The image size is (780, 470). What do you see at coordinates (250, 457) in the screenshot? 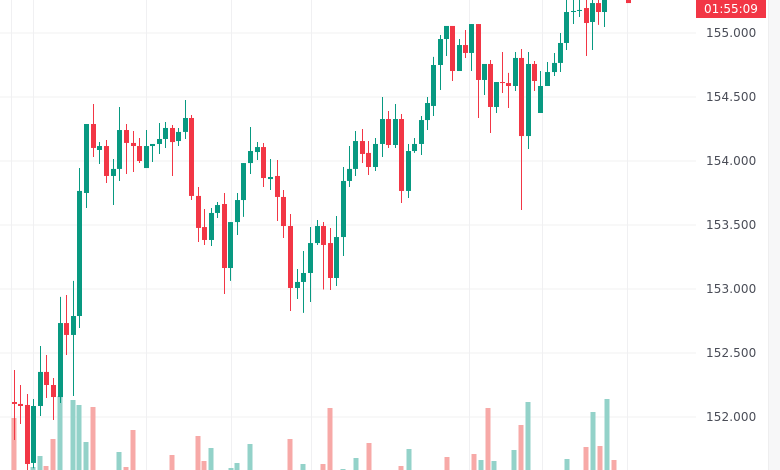
I see `volume-bar` at bounding box center [250, 457].